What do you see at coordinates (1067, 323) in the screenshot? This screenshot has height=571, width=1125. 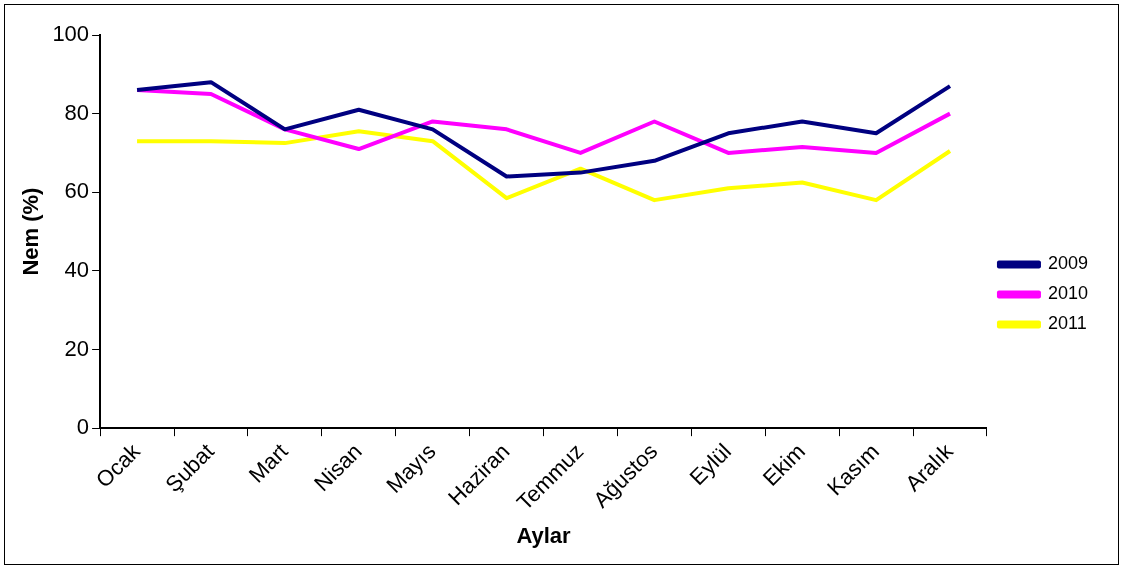 I see `legend-label: 2011` at bounding box center [1067, 323].